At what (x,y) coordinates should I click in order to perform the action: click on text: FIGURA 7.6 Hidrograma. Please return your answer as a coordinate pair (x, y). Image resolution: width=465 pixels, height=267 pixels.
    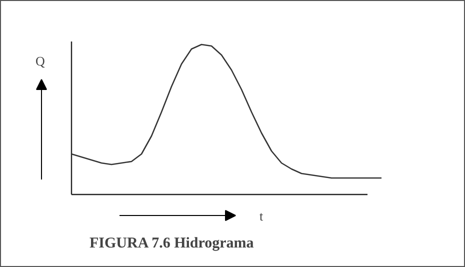
    Looking at the image, I should click on (172, 244).